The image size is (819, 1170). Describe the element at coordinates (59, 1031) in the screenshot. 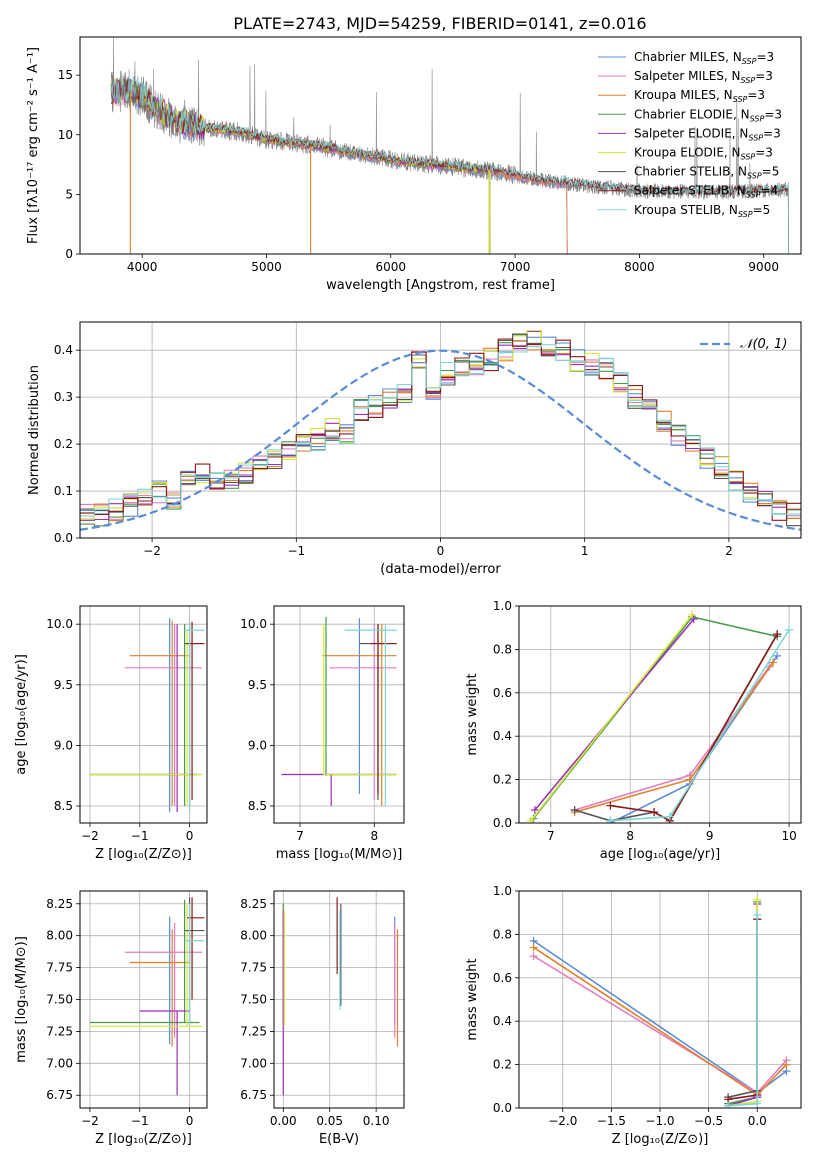

I see `y-tick-label: 7.25` at that location.